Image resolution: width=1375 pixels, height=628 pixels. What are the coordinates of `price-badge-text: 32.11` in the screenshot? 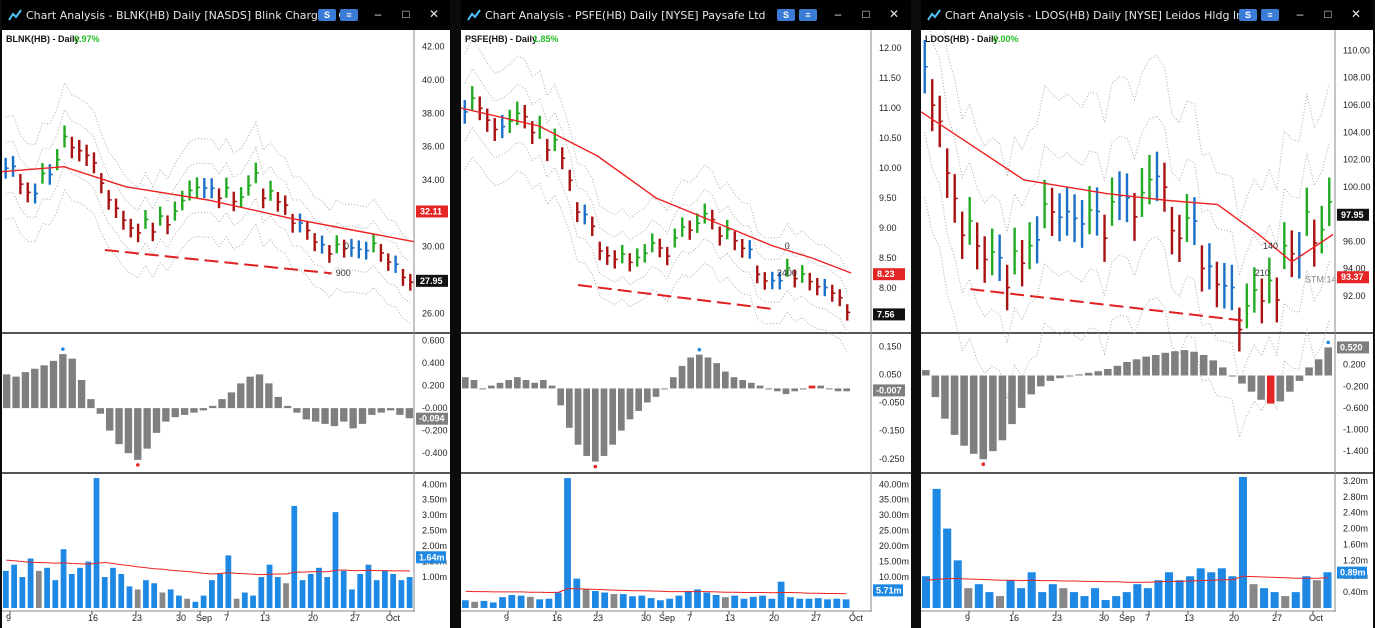 It's located at (431, 212).